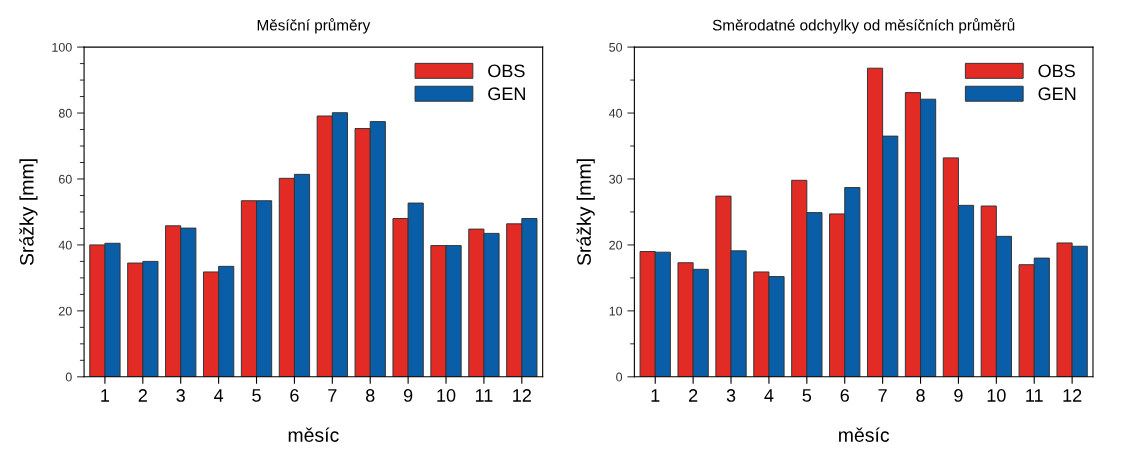  I want to click on y-tick-label: 50, so click(616, 47).